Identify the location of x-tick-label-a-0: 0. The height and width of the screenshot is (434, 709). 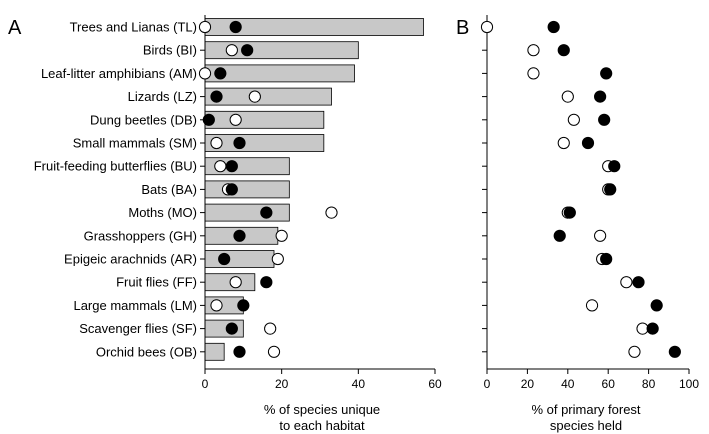
(205, 384).